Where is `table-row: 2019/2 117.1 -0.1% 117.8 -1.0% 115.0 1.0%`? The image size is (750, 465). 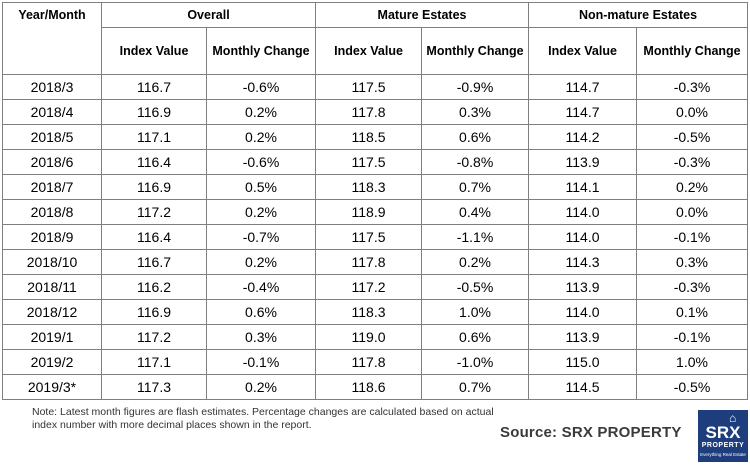
table-row: 2019/2 117.1 -0.1% 117.8 -1.0% 115.0 1.0% is located at coordinates (375, 362).